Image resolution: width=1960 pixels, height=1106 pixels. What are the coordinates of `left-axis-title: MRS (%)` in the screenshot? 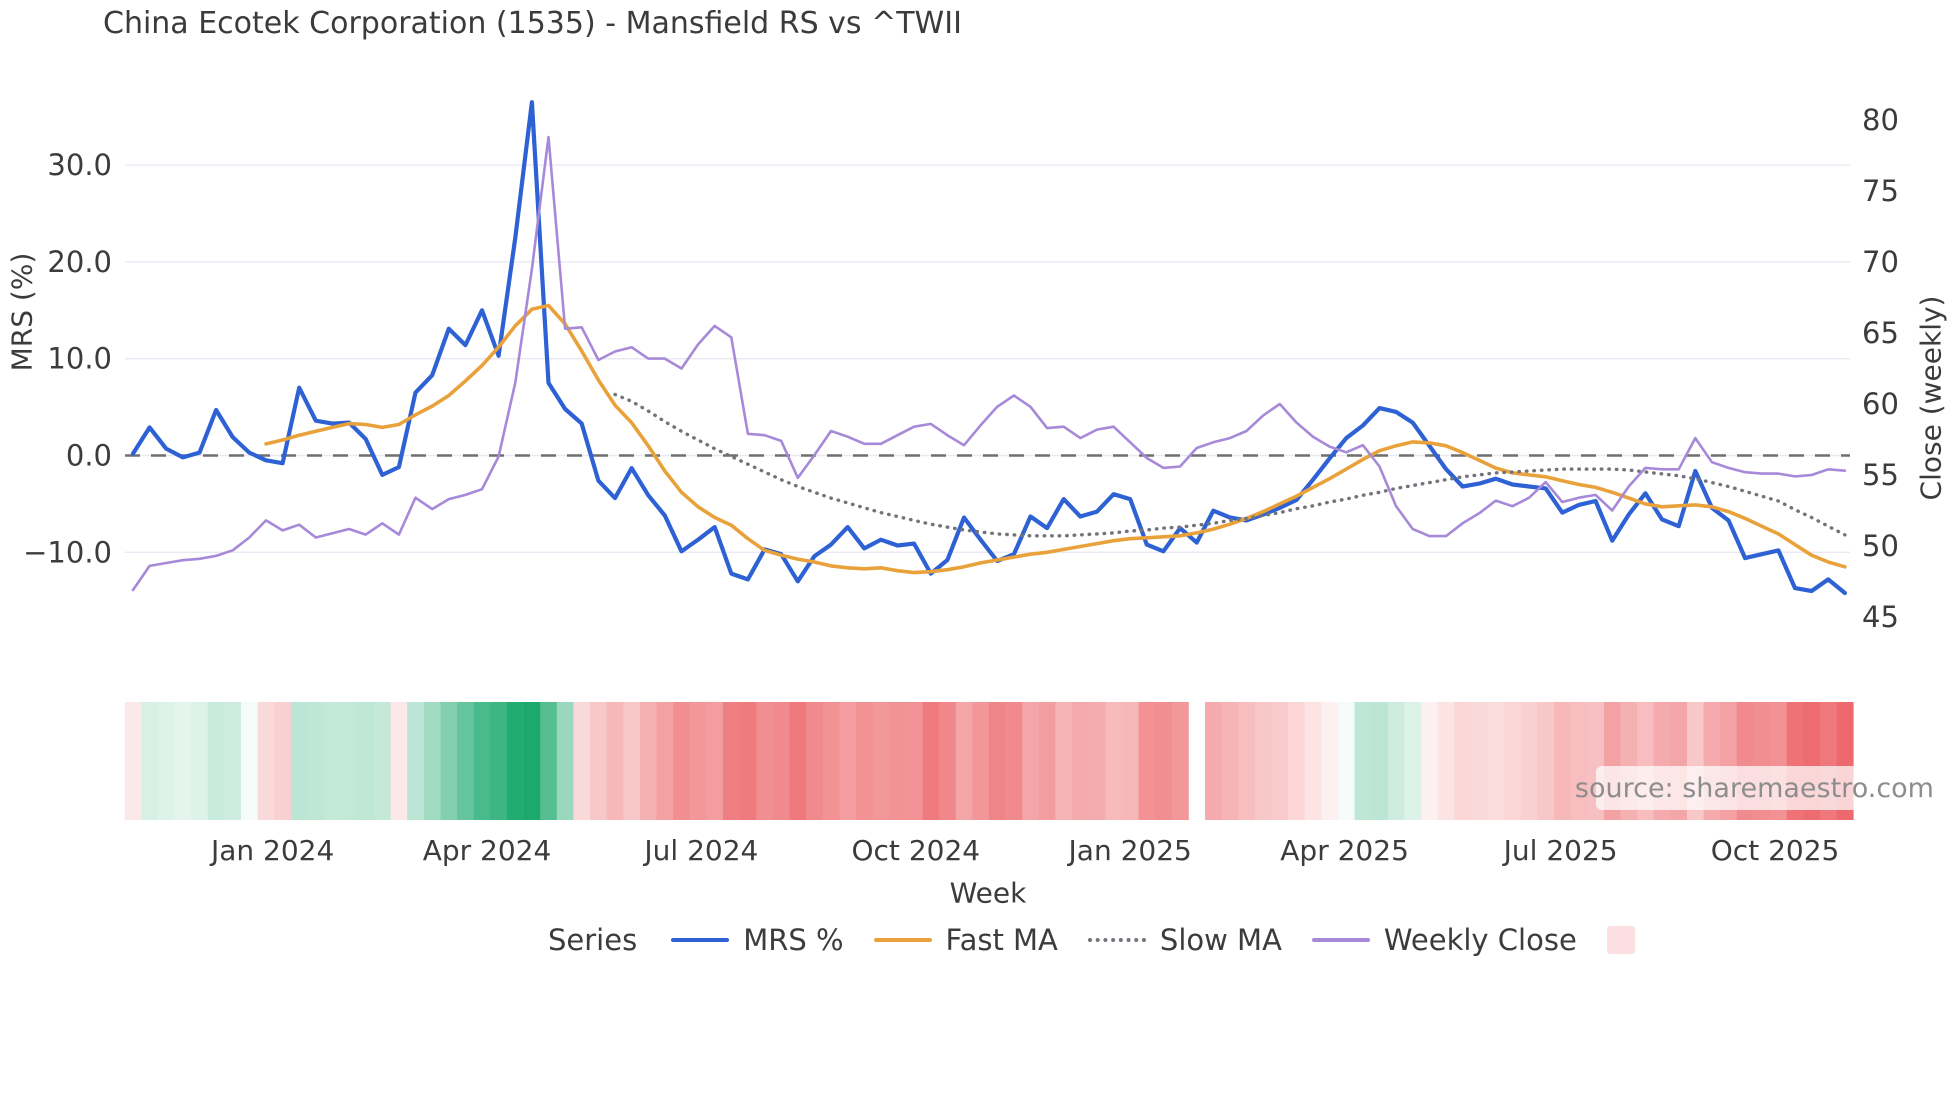 It's located at (22, 312).